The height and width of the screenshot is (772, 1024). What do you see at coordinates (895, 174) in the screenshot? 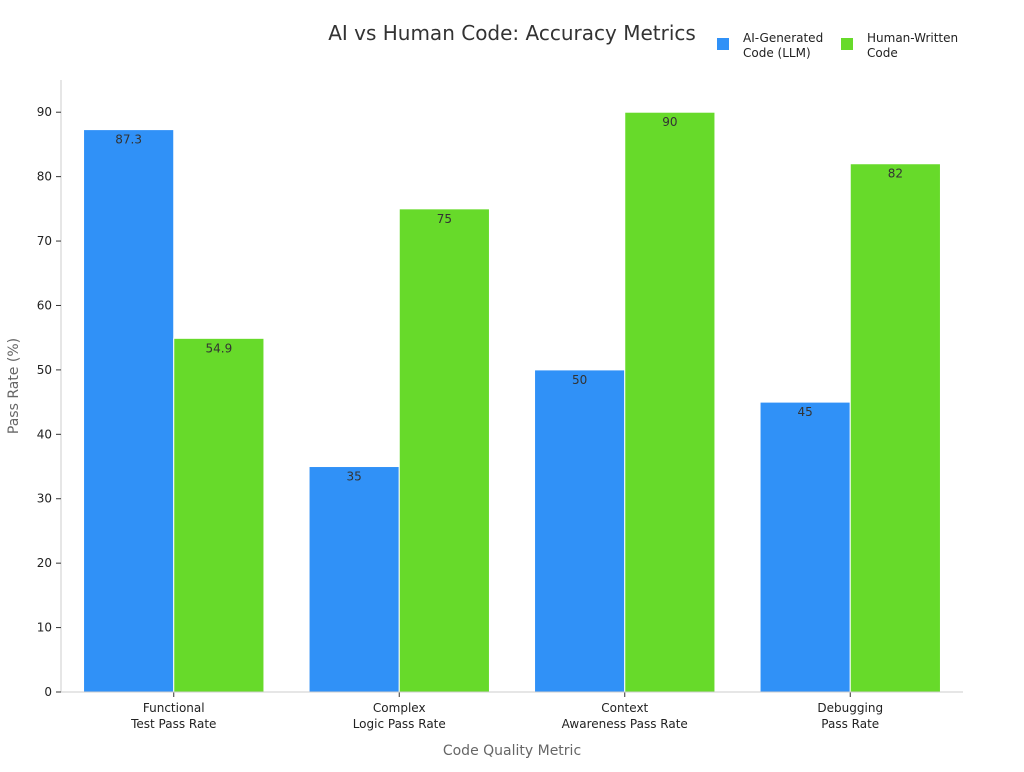
I see `data-label: 82` at bounding box center [895, 174].